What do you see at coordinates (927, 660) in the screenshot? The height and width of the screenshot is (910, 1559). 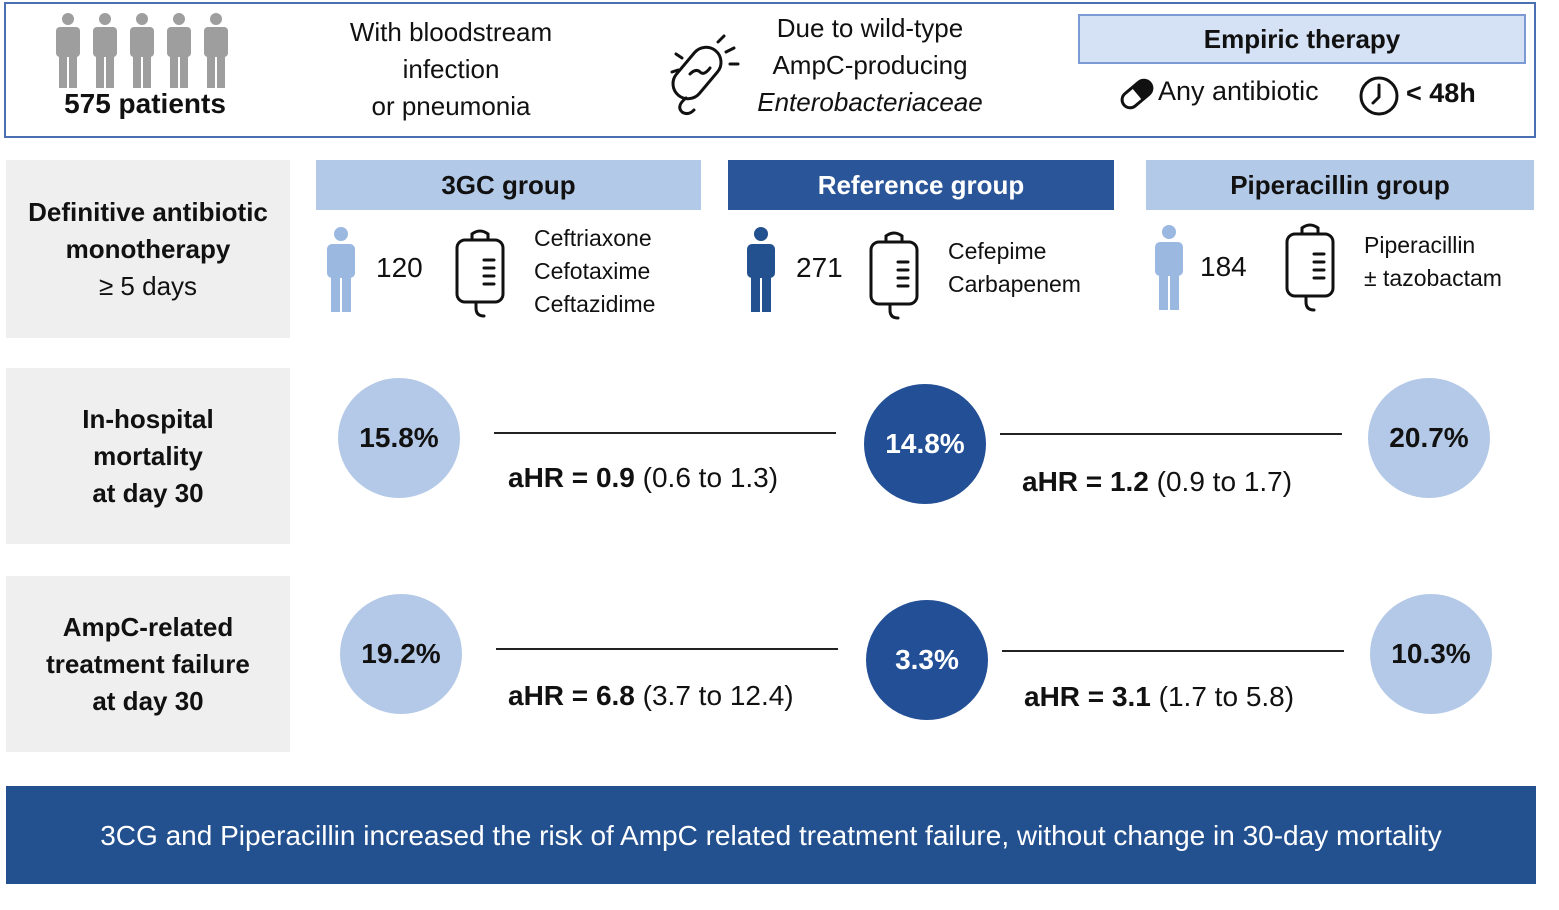 I see `failure-reference-circle: 3.3%` at bounding box center [927, 660].